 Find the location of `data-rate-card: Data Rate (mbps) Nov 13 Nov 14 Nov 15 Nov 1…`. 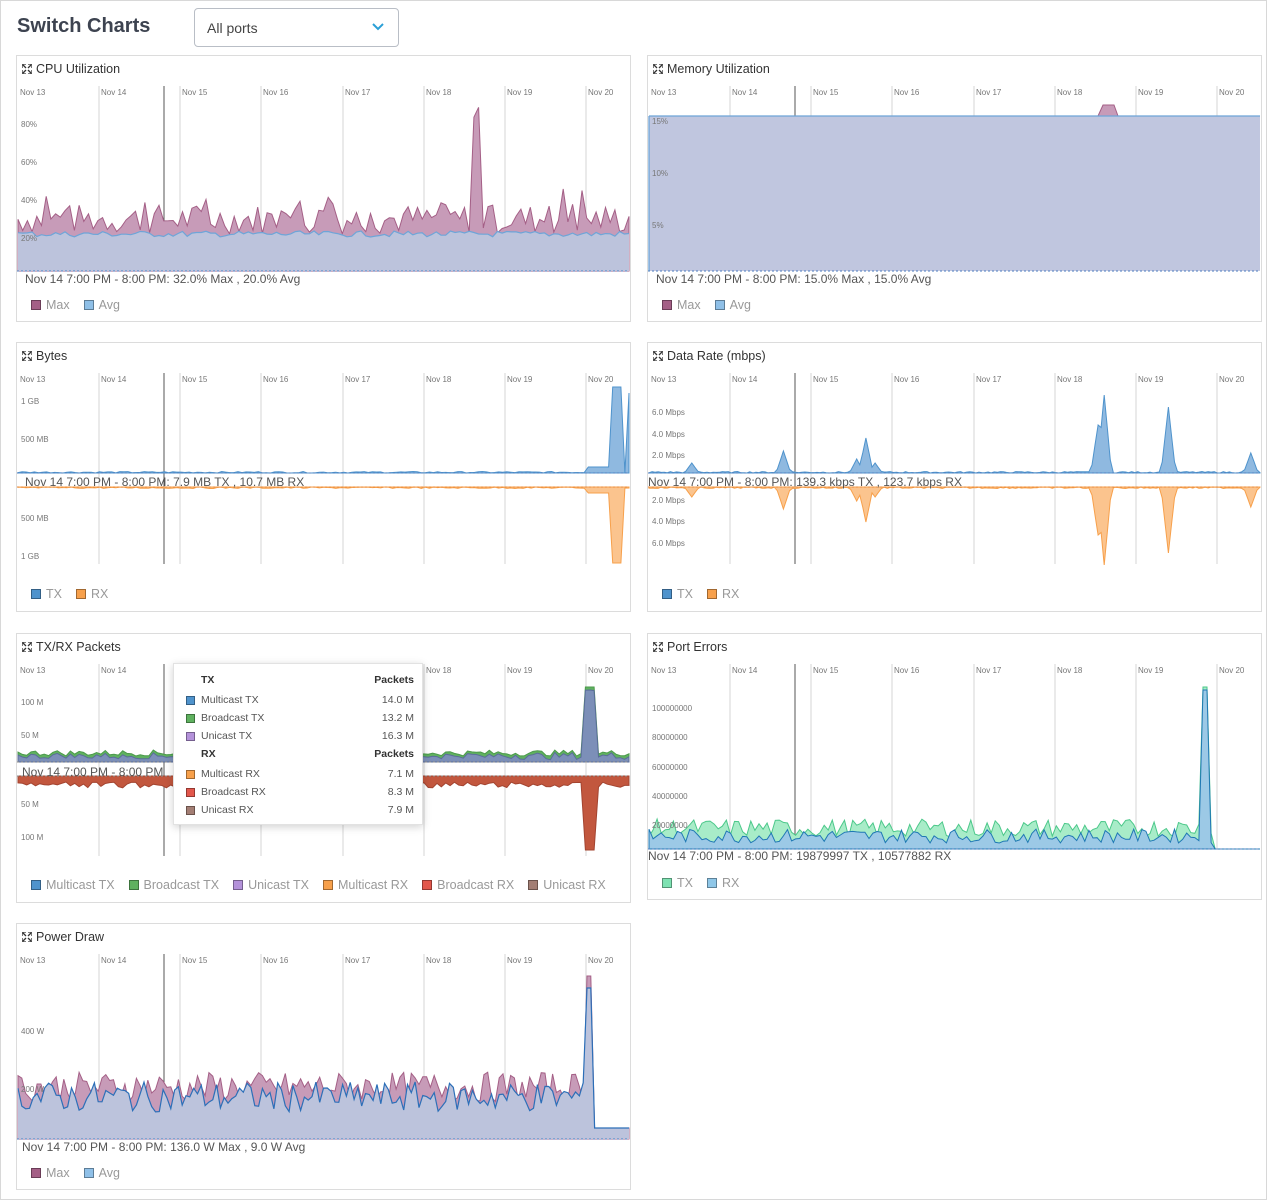

data-rate-card: Data Rate (mbps) Nov 13 Nov 14 Nov 15 Nov 1… is located at coordinates (954, 477).